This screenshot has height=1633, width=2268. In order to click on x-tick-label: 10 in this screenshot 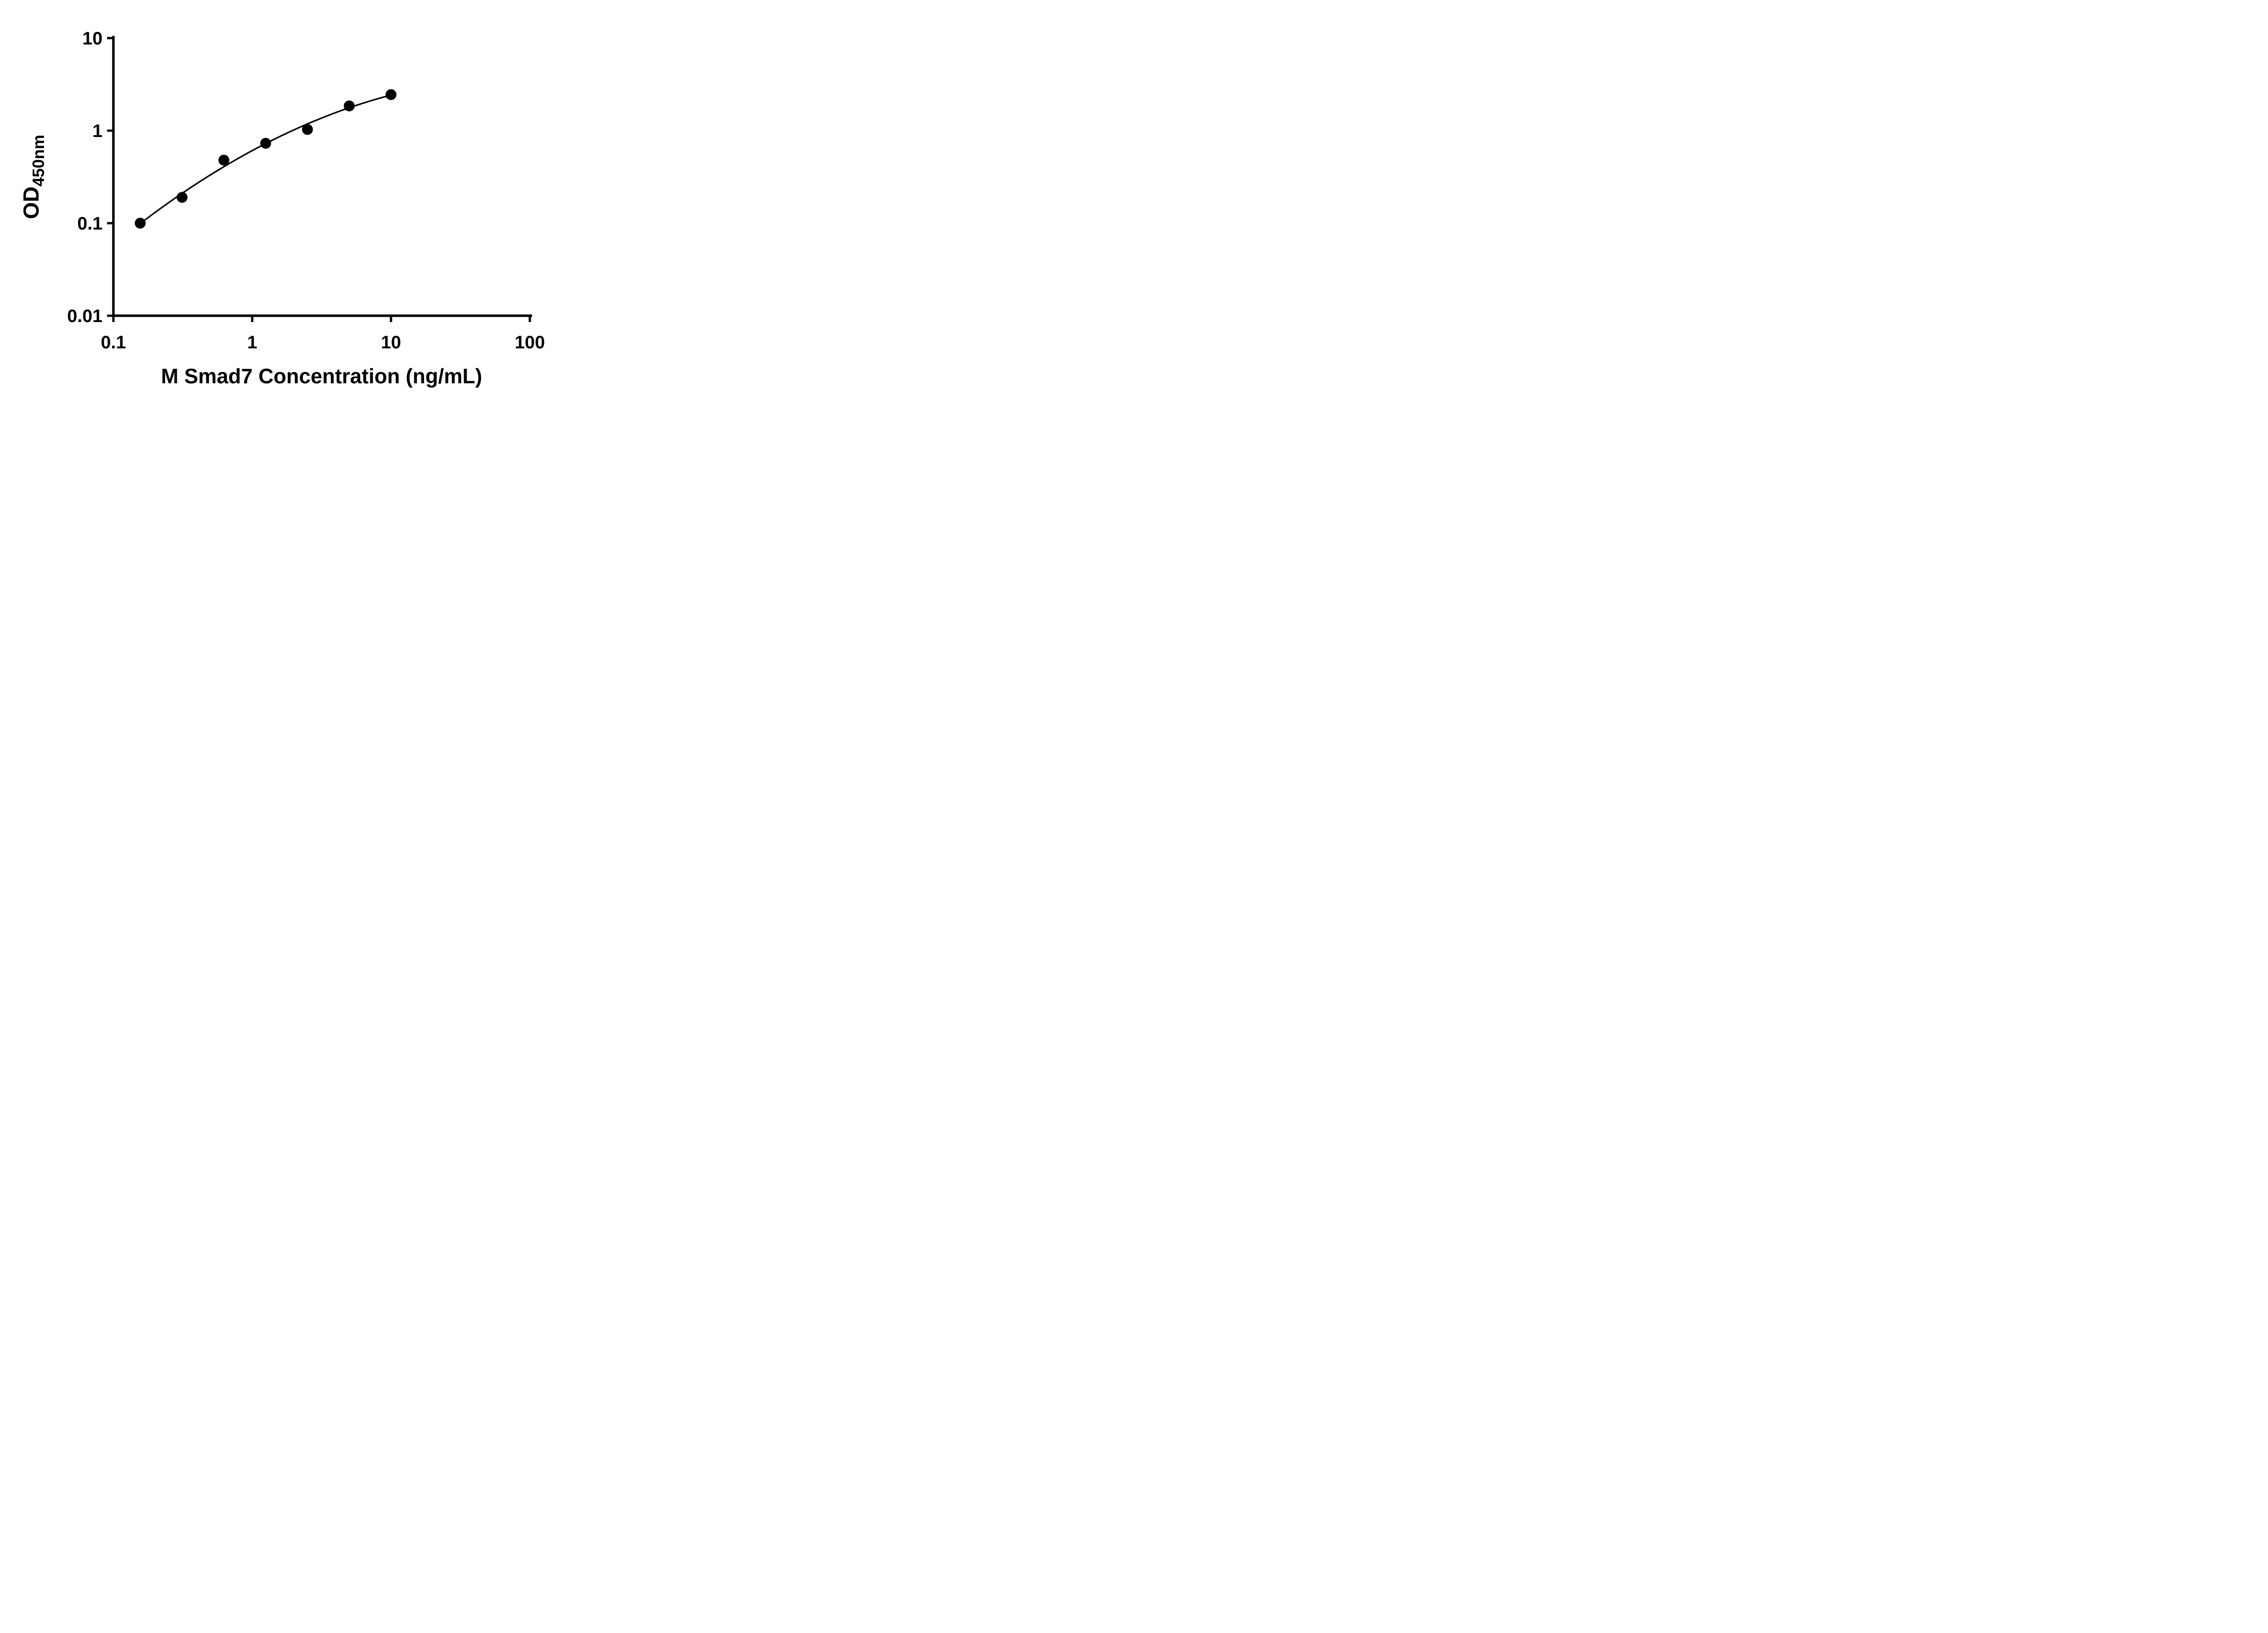, I will do `click(391, 342)`.